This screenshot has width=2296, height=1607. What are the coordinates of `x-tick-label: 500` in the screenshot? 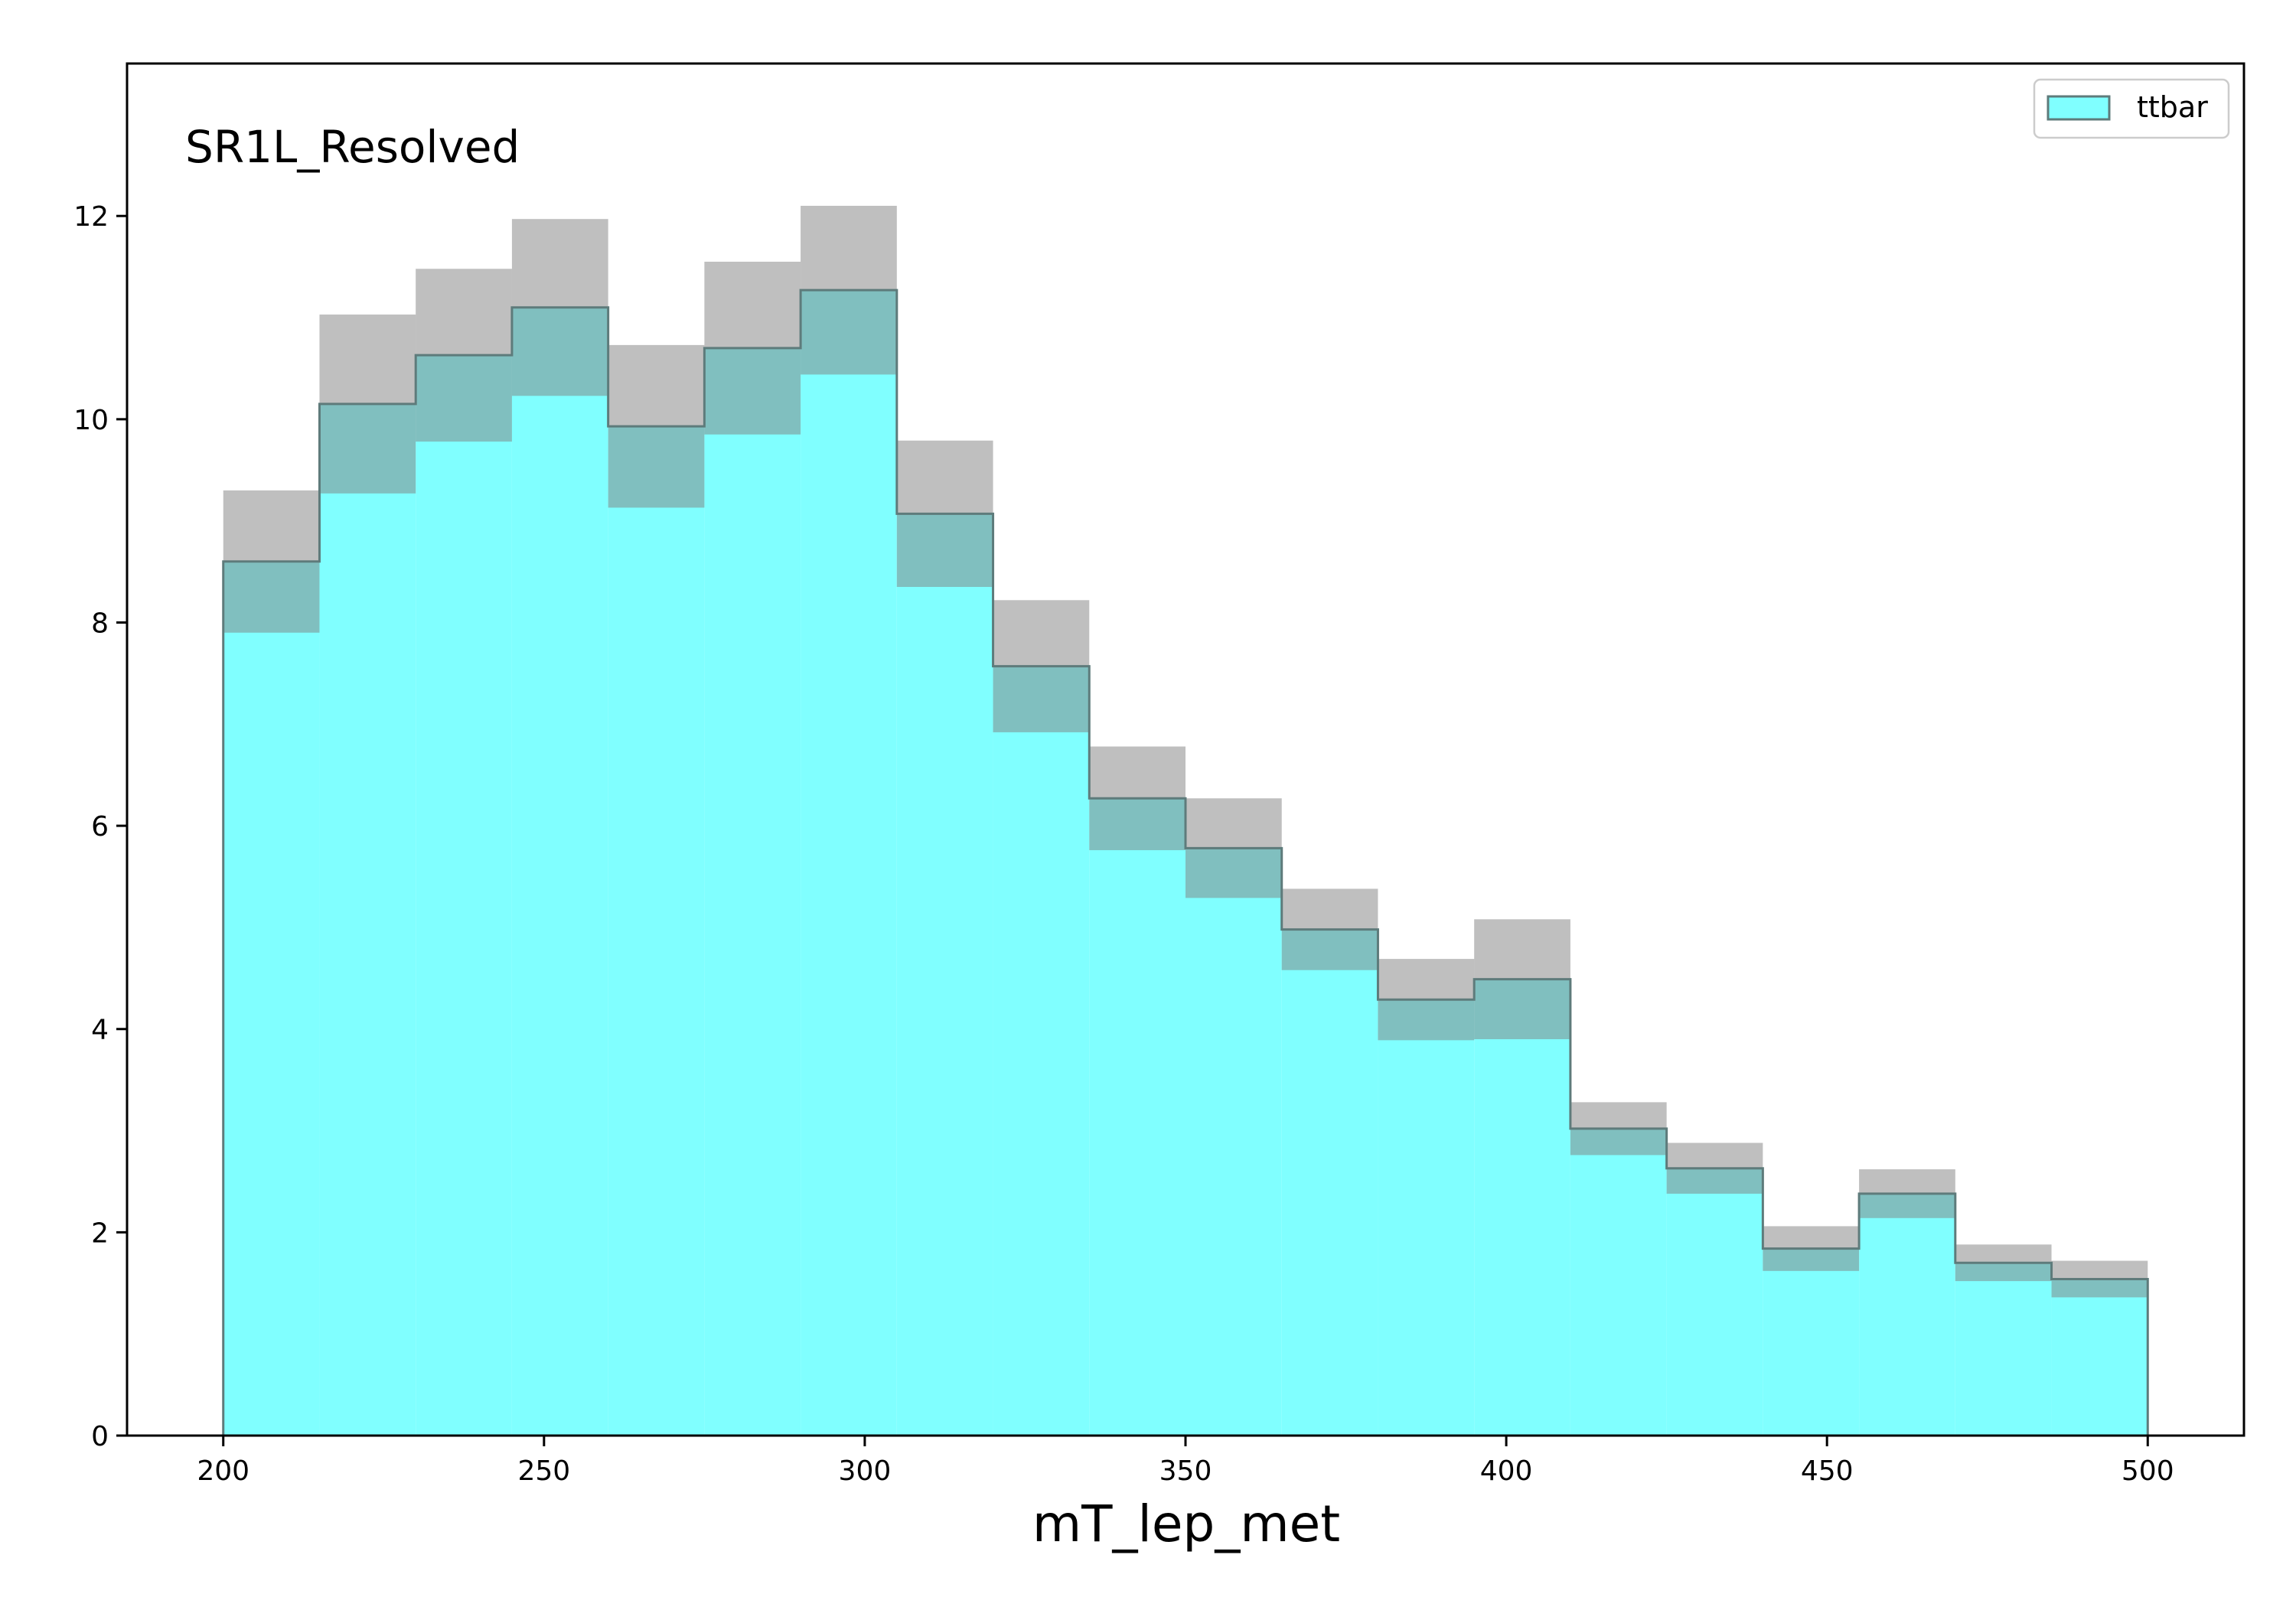 It's located at (2148, 1471).